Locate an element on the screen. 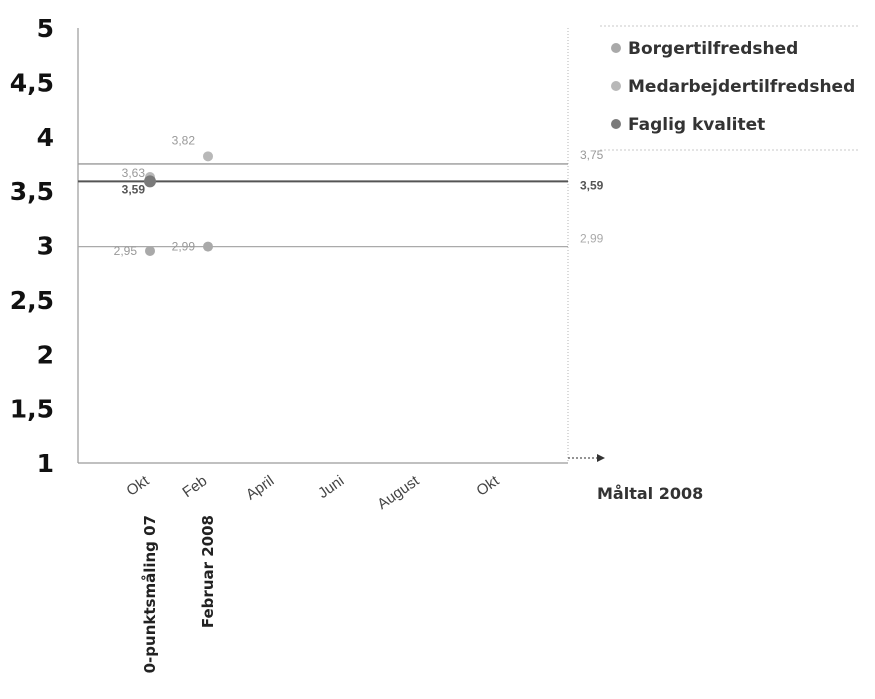 This screenshot has height=699, width=875. target-value-label: 2,99 is located at coordinates (592, 239).